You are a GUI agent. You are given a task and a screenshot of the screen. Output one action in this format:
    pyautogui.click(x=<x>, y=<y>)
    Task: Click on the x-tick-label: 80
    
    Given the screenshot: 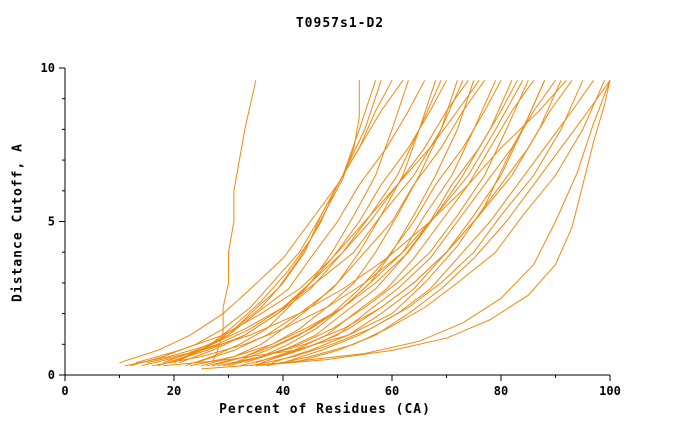 What is the action you would take?
    pyautogui.click(x=501, y=391)
    